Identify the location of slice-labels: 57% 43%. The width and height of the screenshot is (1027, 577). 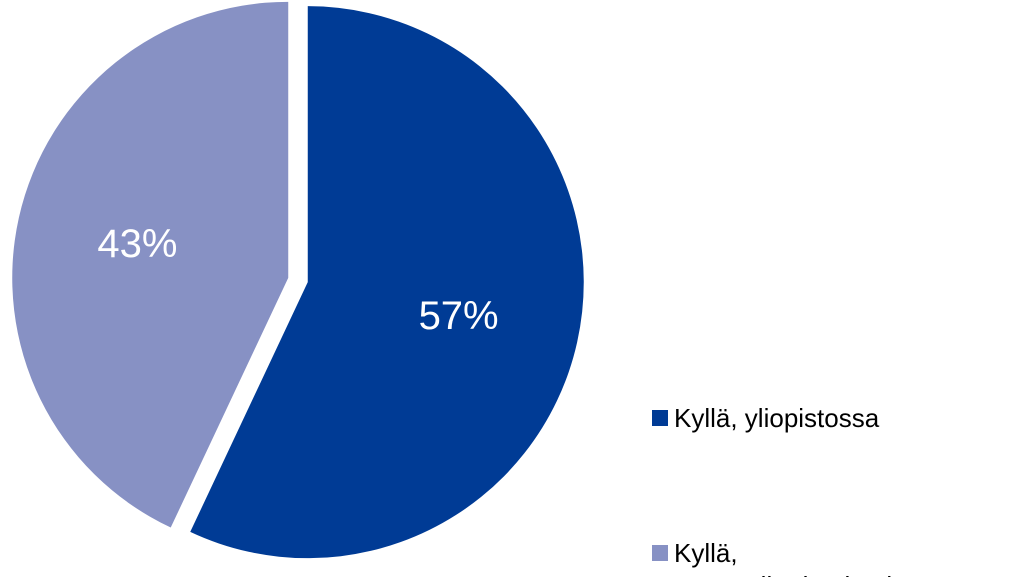
(297, 280).